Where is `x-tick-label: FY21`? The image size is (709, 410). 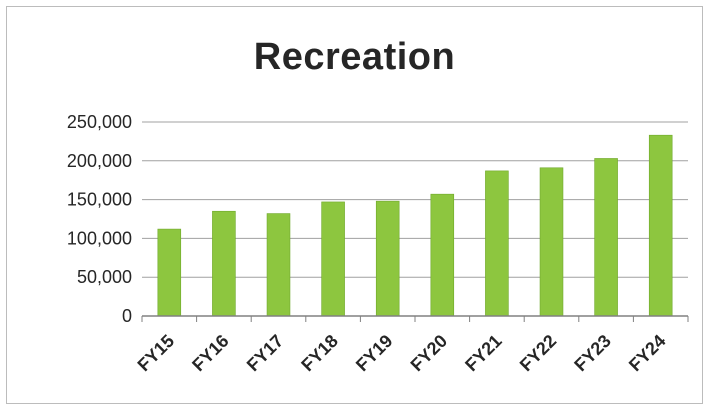 x-tick-label: FY21 is located at coordinates (483, 353).